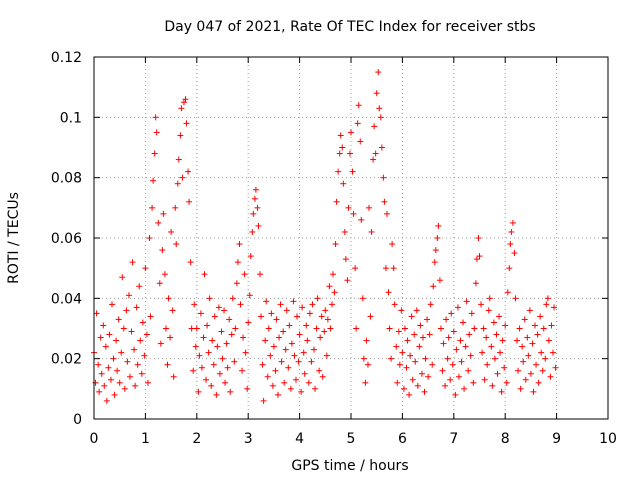 This screenshot has height=480, width=640. Describe the element at coordinates (505, 439) in the screenshot. I see `x-tick-label: 8` at that location.